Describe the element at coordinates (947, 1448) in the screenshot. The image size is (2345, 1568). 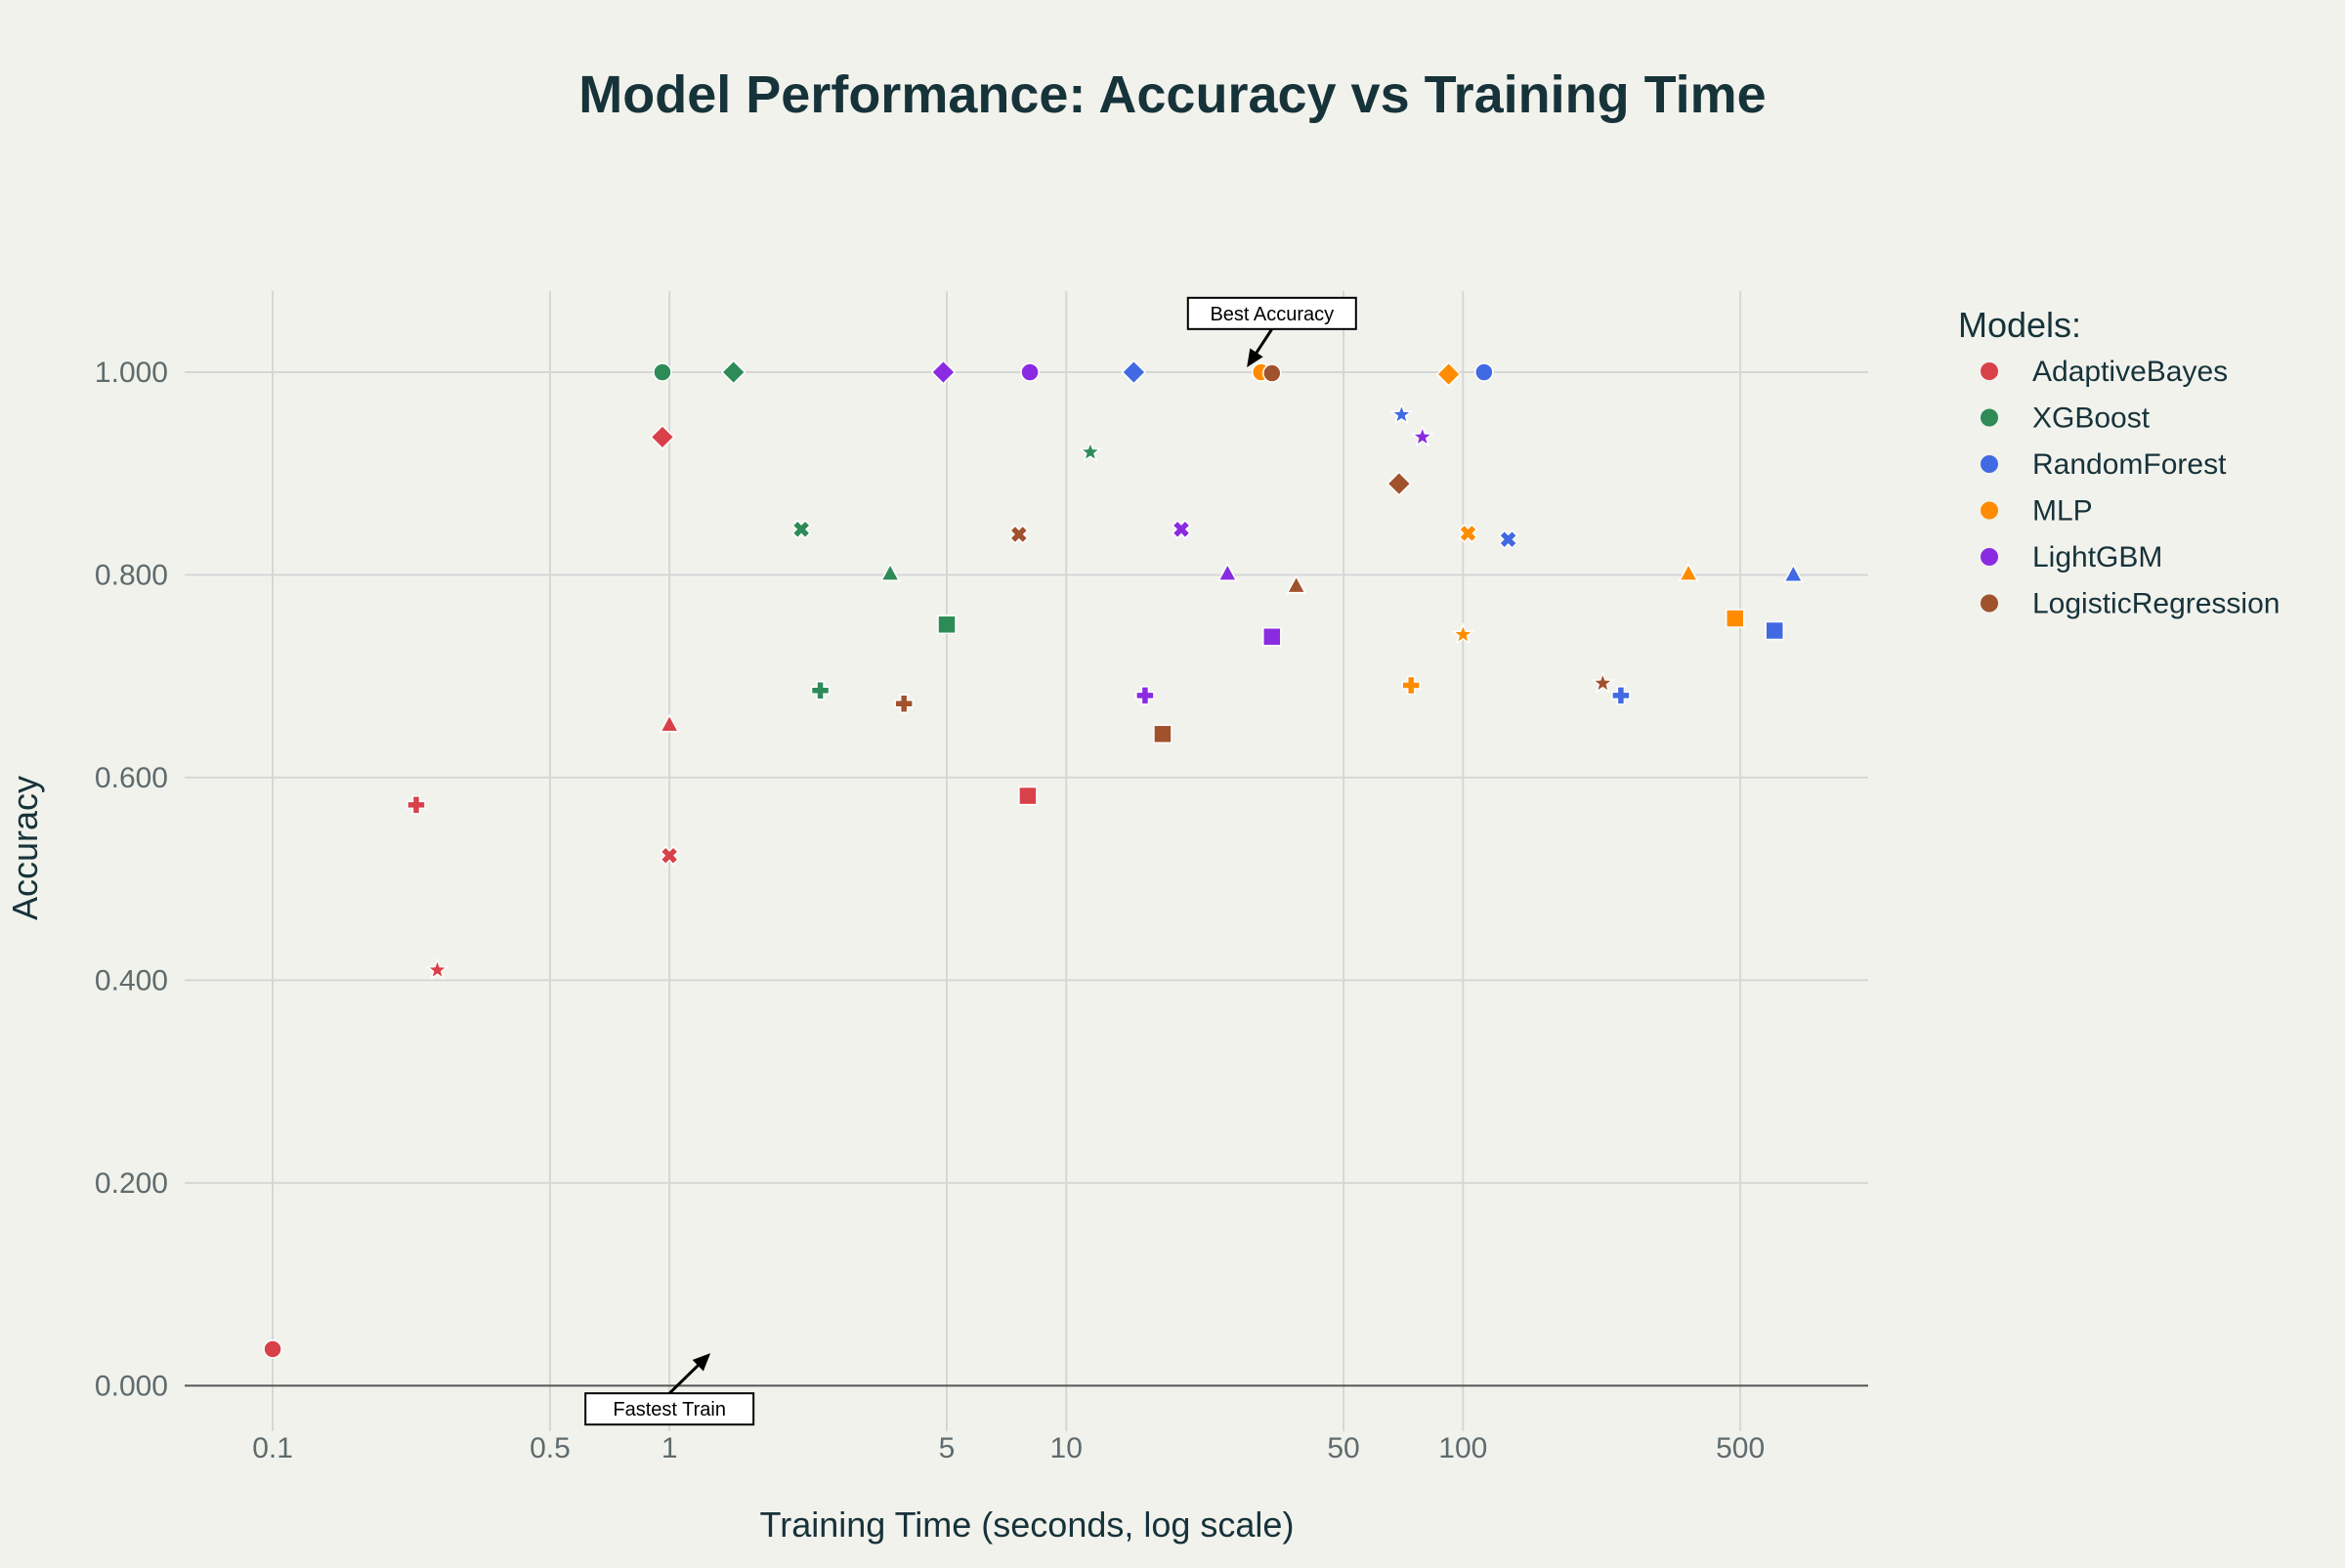
I see `x-tick-label: 5` at that location.